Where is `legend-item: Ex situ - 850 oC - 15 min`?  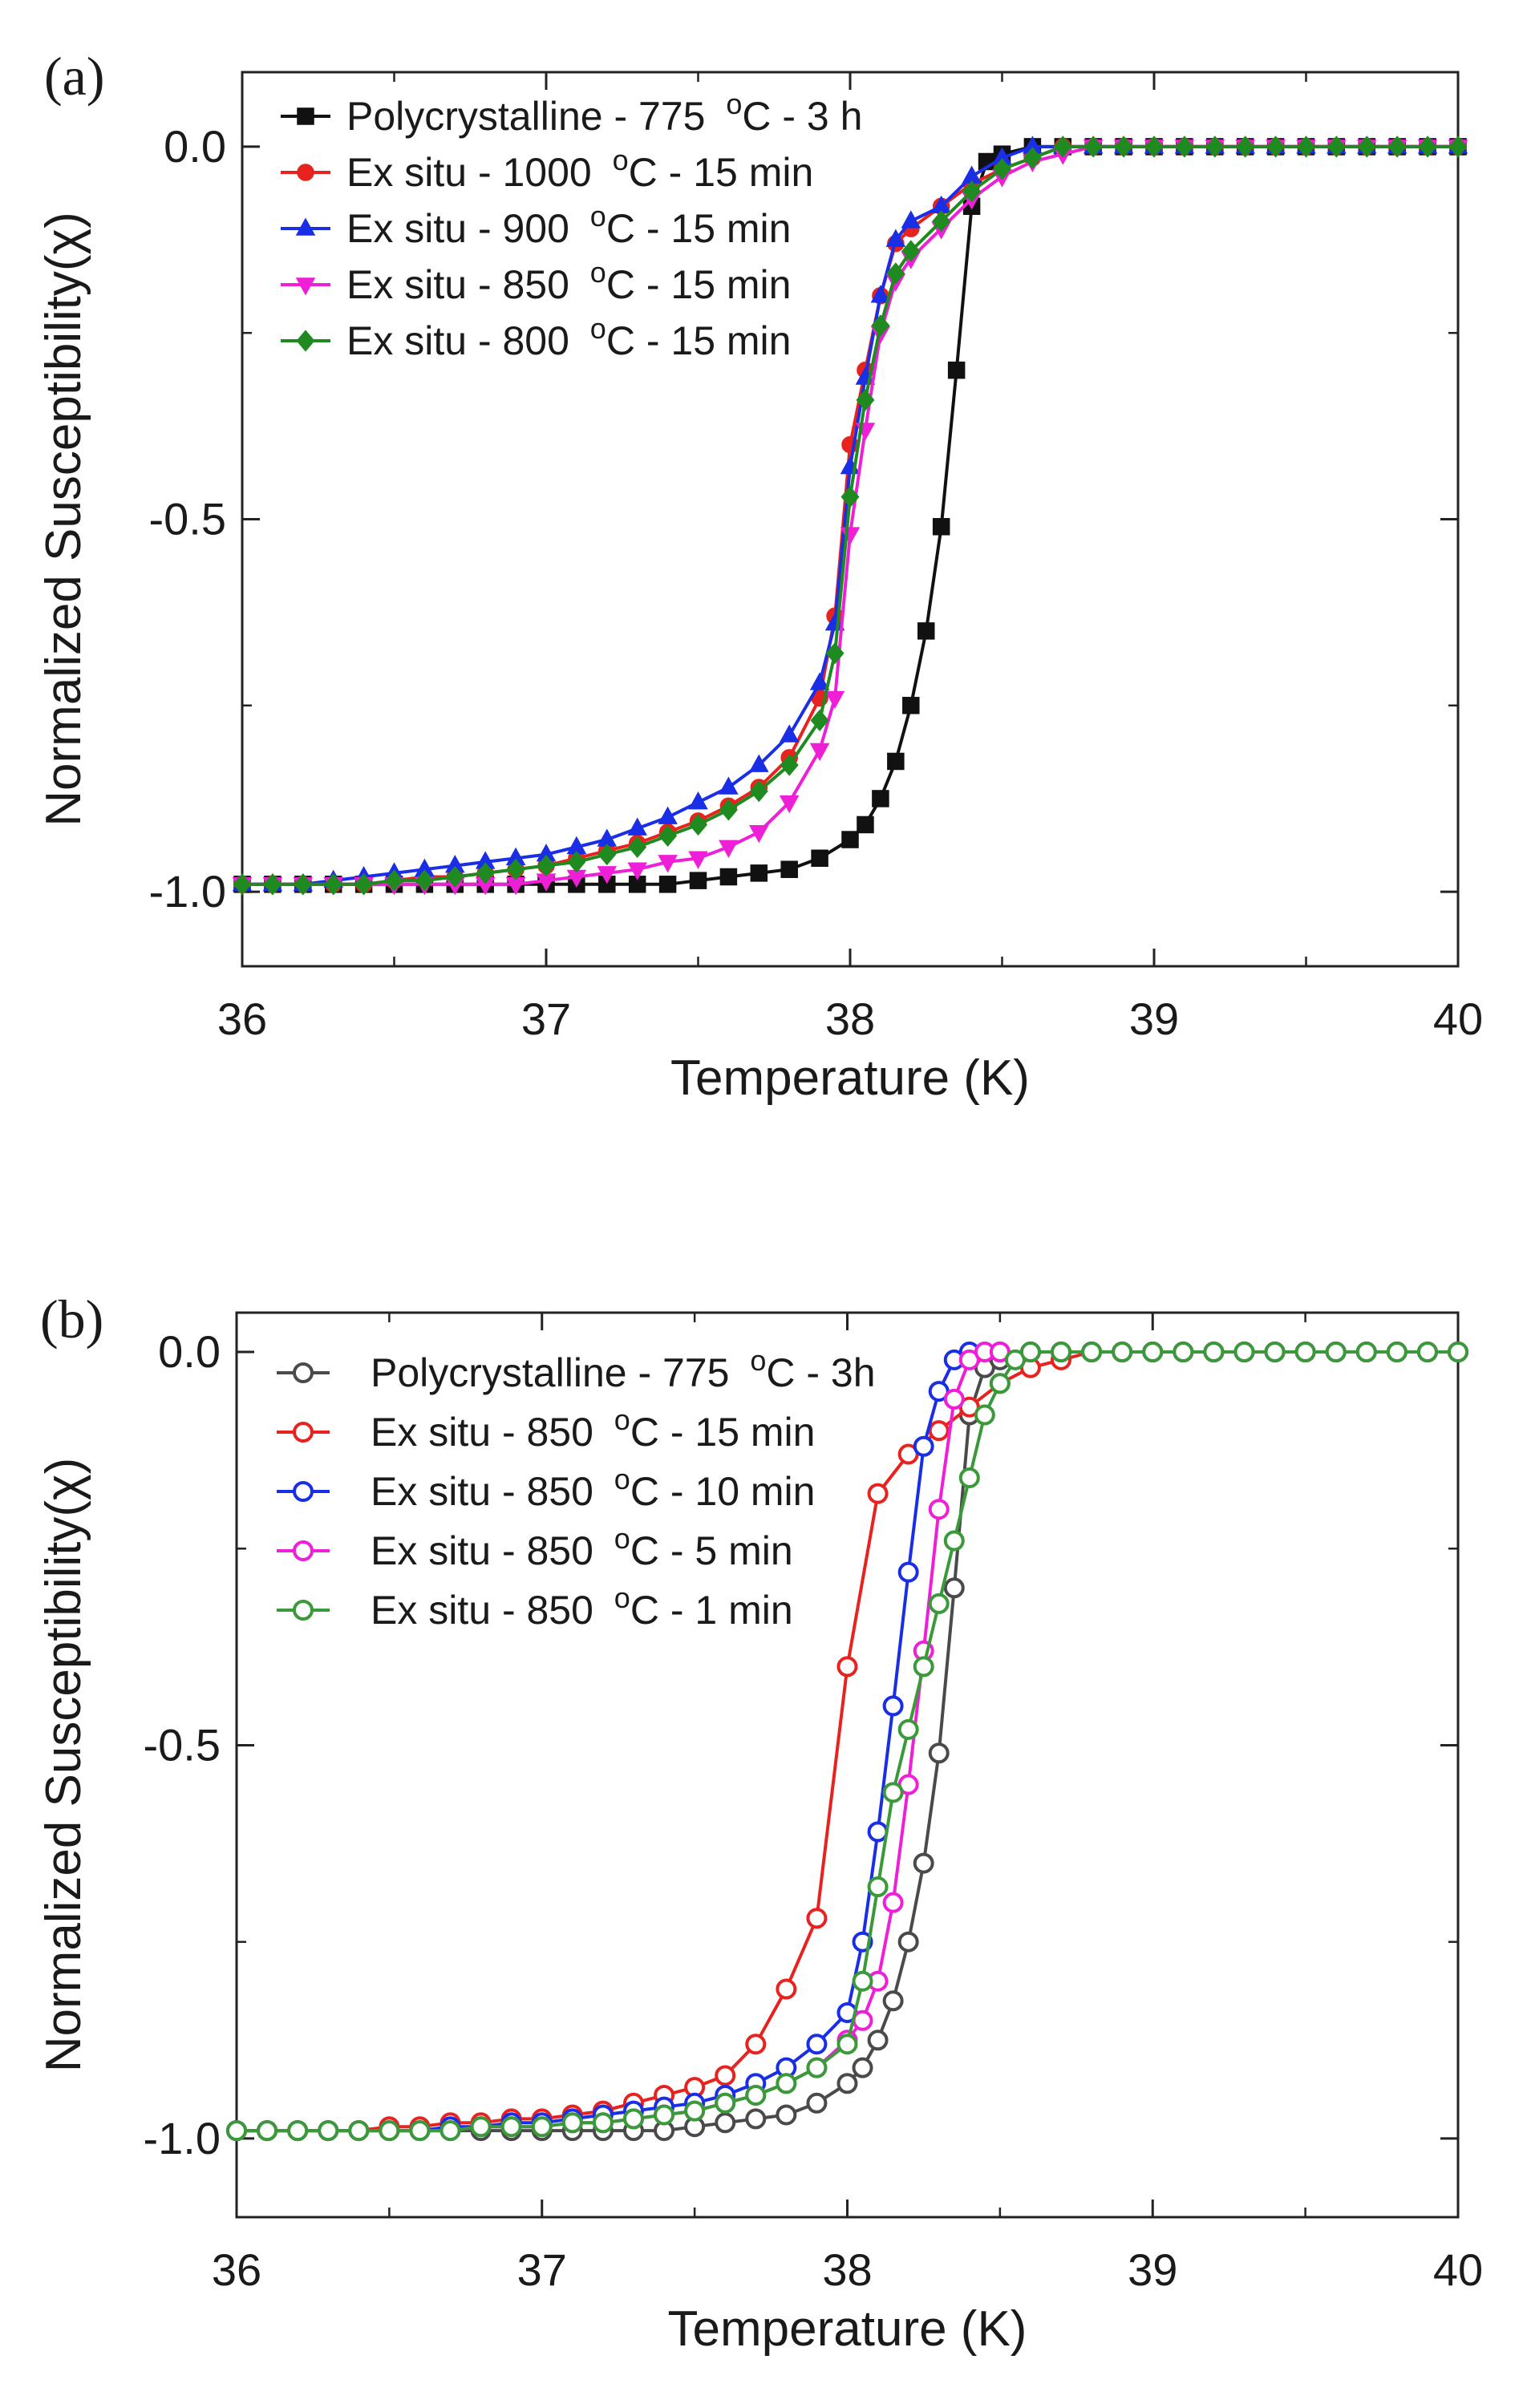 legend-item: Ex situ - 850 oC - 15 min is located at coordinates (546, 1429).